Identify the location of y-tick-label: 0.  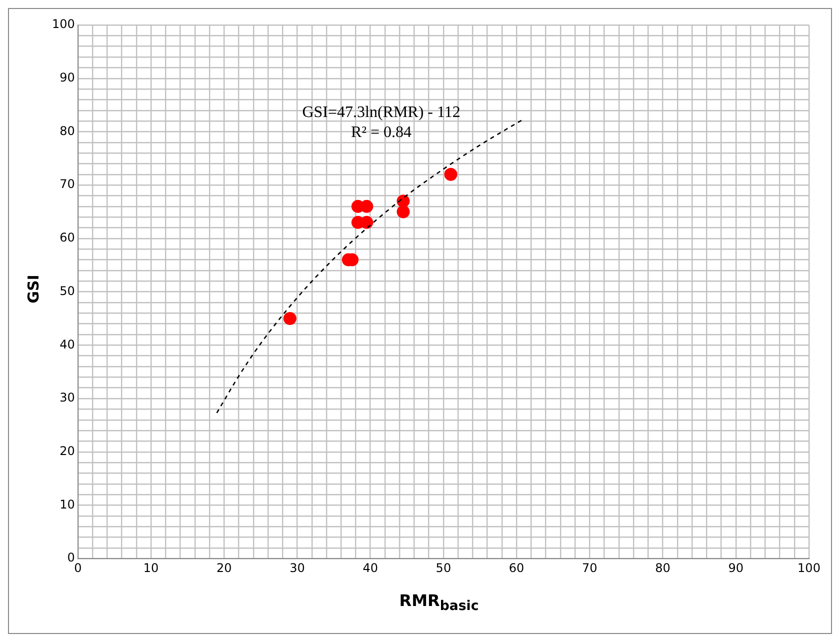
(71, 557).